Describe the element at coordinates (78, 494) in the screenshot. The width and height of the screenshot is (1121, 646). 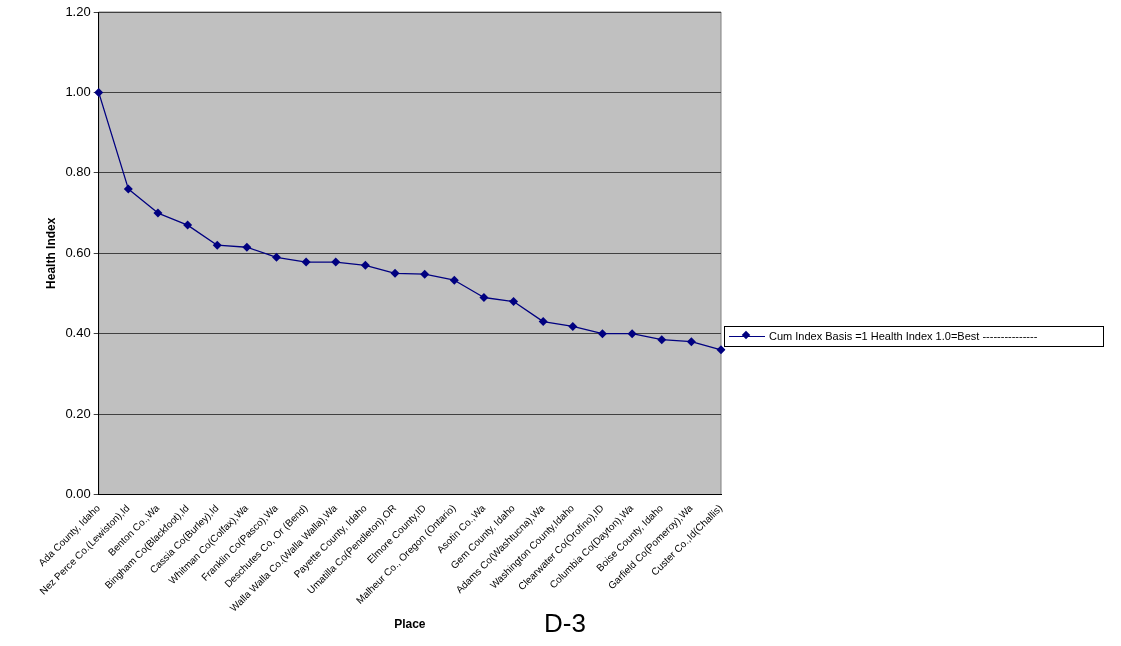
I see `y-tick-label: 0.00` at that location.